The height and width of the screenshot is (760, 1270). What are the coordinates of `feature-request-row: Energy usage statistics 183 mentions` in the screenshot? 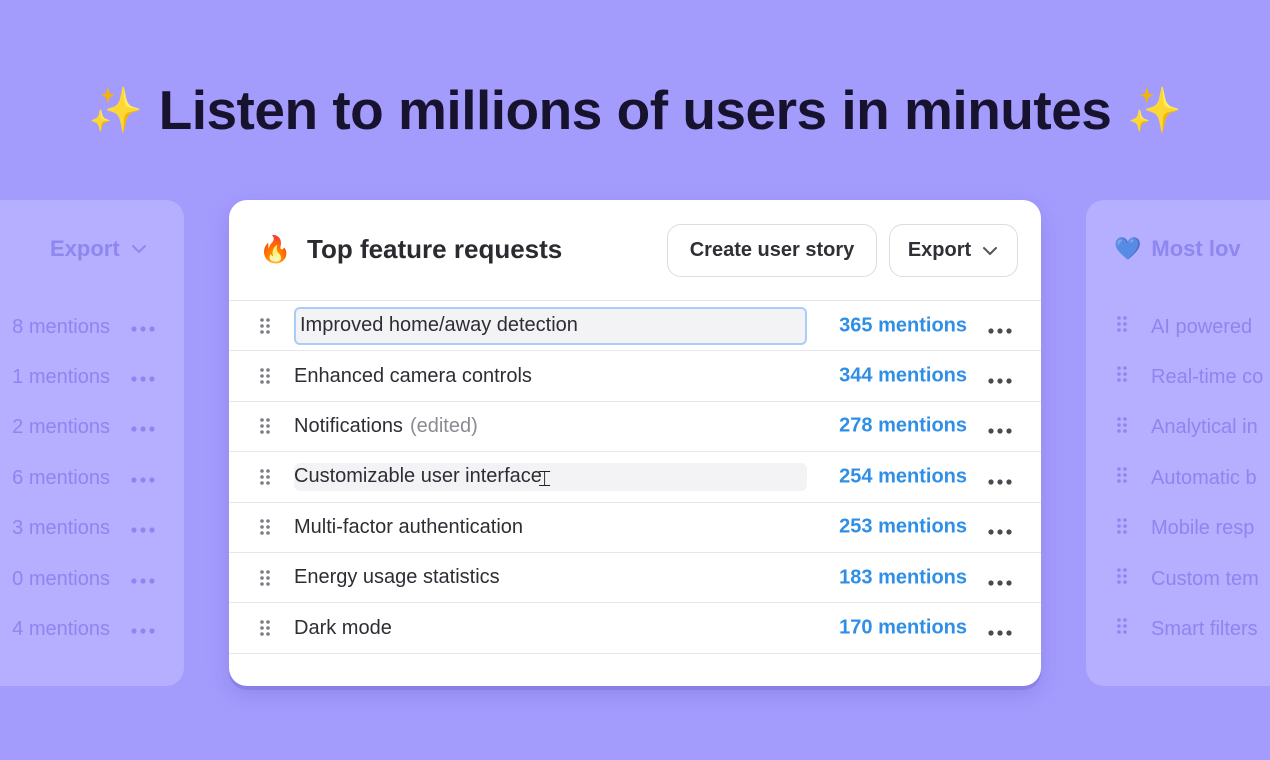 It's located at (635, 578).